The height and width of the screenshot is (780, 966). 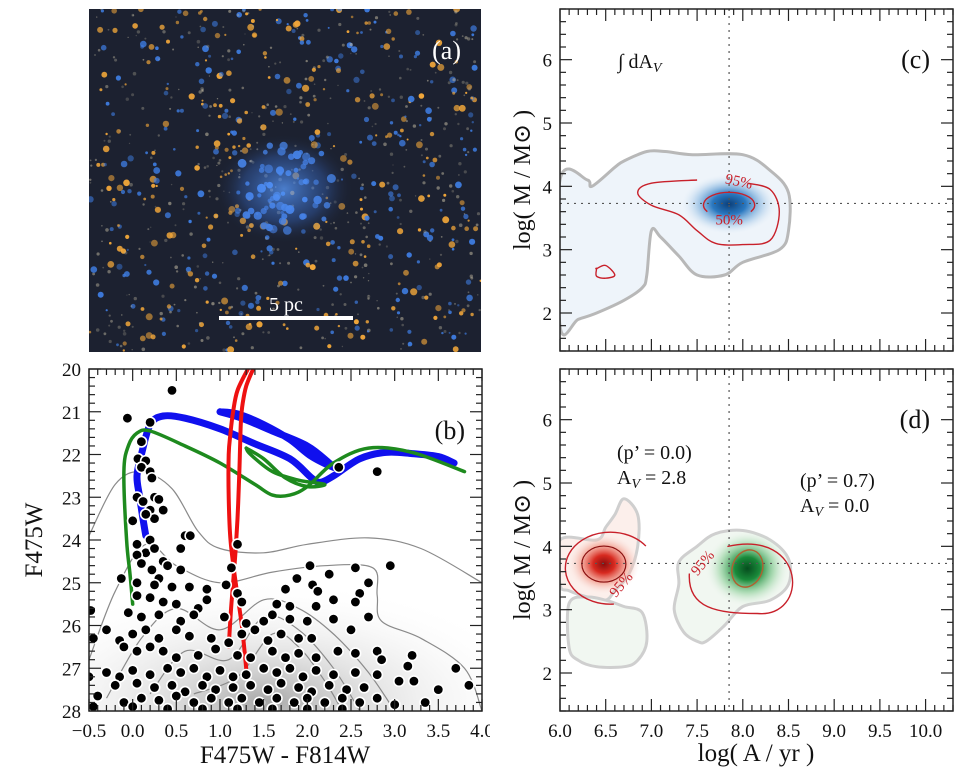 What do you see at coordinates (605, 271) in the screenshot?
I see `contour-95-secondary` at bounding box center [605, 271].